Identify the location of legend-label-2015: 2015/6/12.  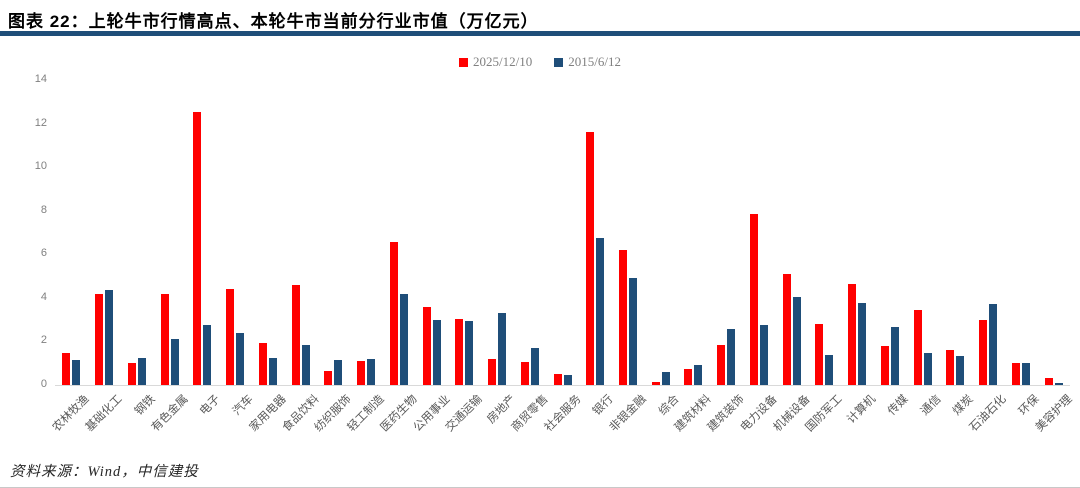
(594, 61).